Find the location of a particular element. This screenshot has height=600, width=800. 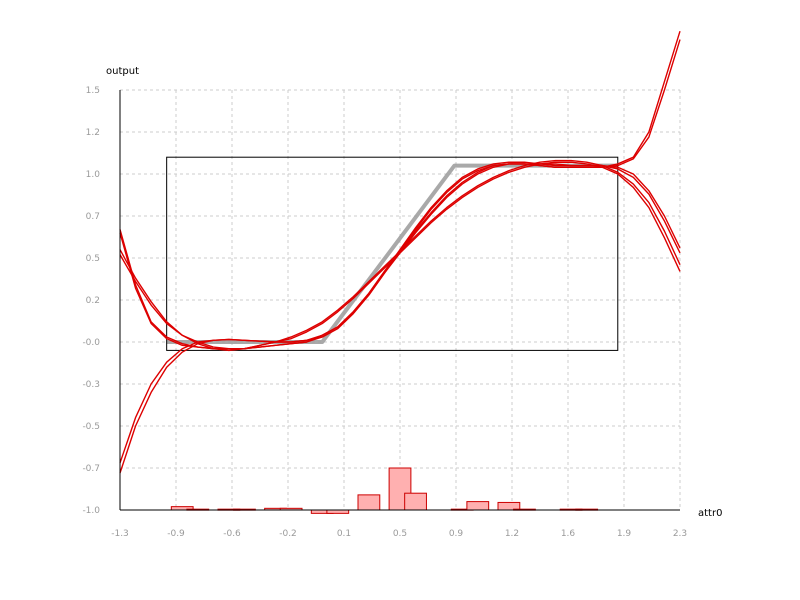

x-tick-label: 0.9 is located at coordinates (456, 534).